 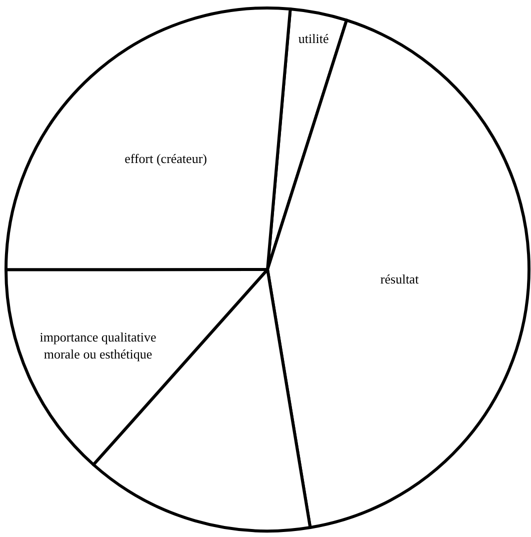 What do you see at coordinates (98, 346) in the screenshot?
I see `slice-label: importance qualitative morale ou esthétique` at bounding box center [98, 346].